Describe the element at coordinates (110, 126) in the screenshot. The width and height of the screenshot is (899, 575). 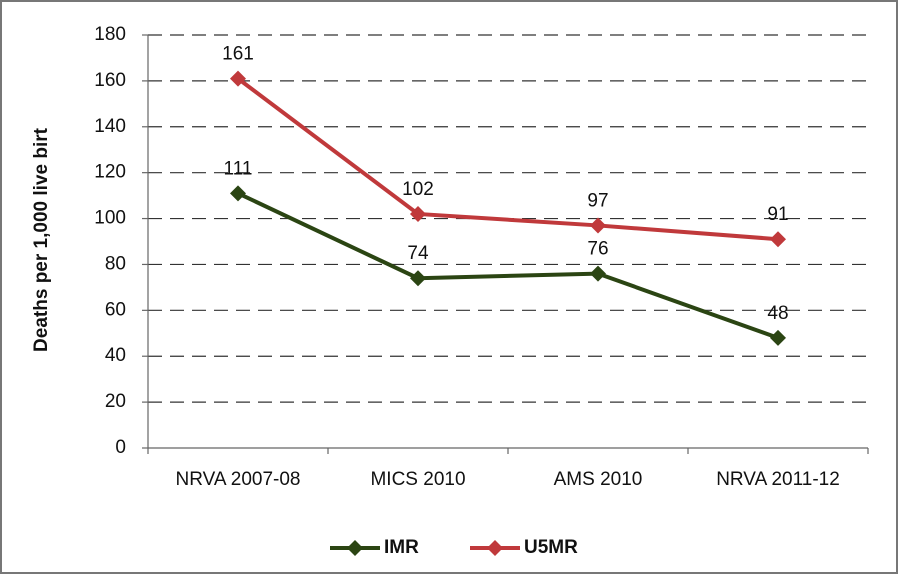
I see `y-tick-label: 140` at that location.